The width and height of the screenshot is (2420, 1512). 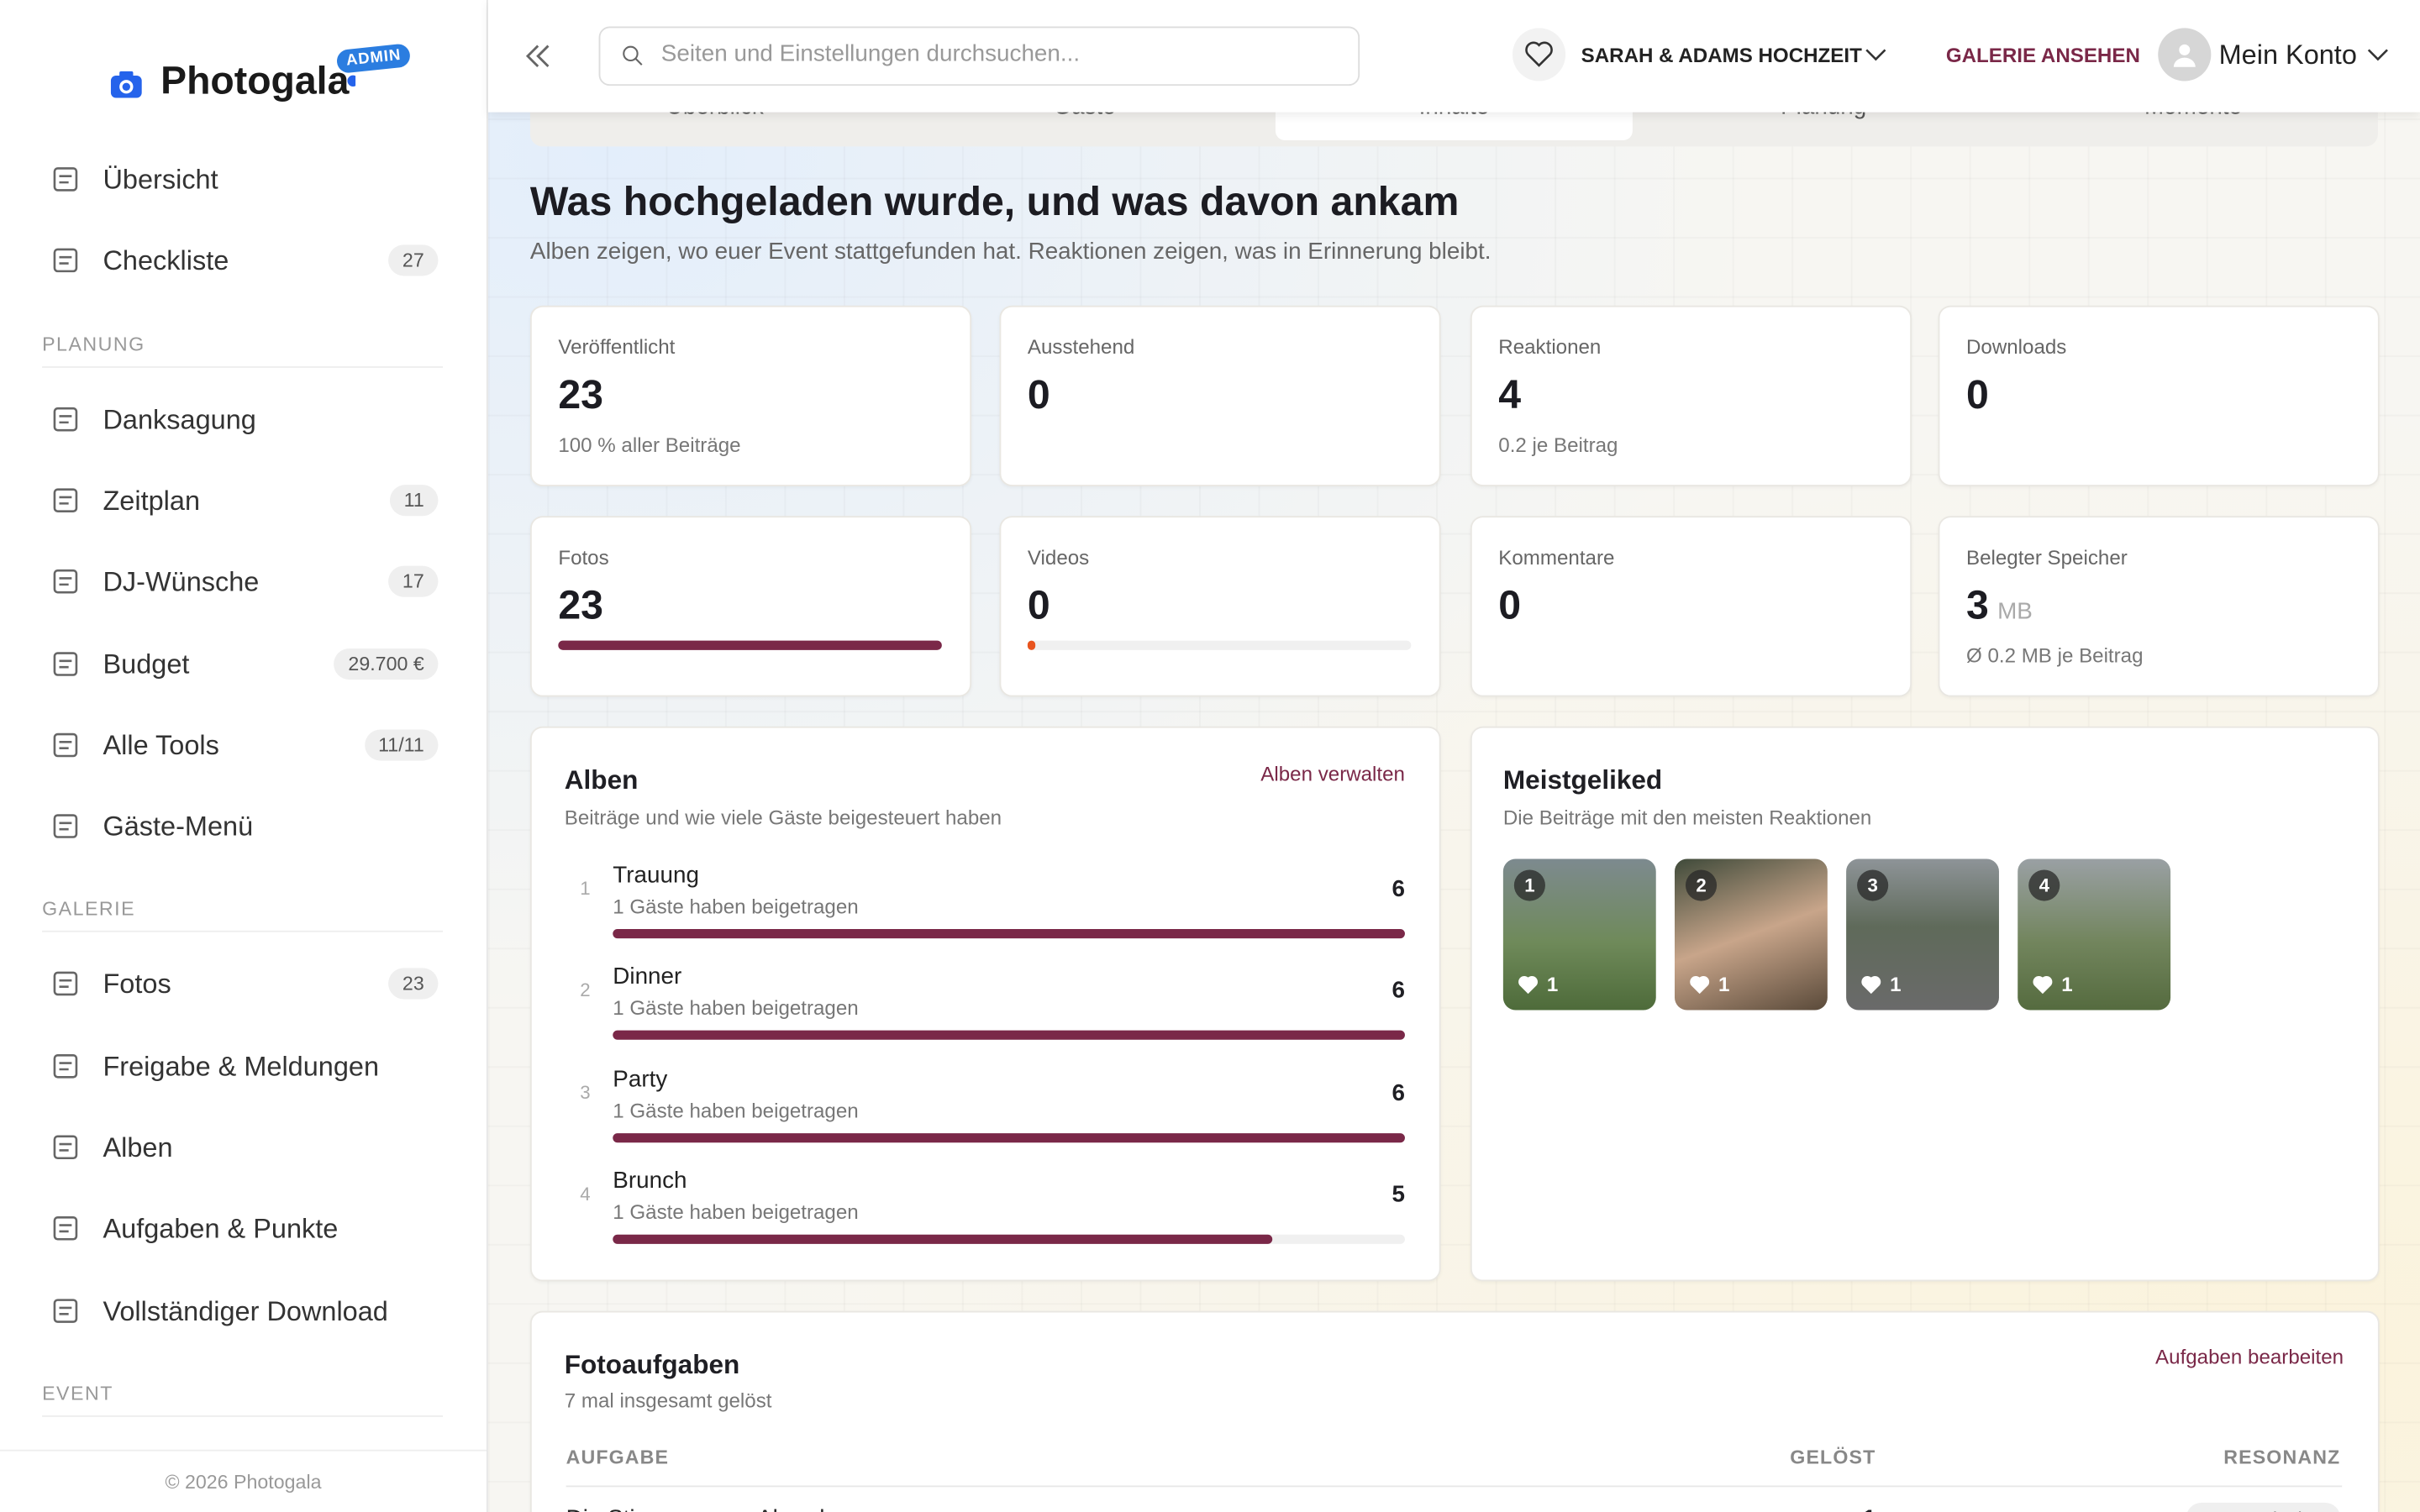 What do you see at coordinates (1550, 346) in the screenshot?
I see `stat-label: Reaktionen` at bounding box center [1550, 346].